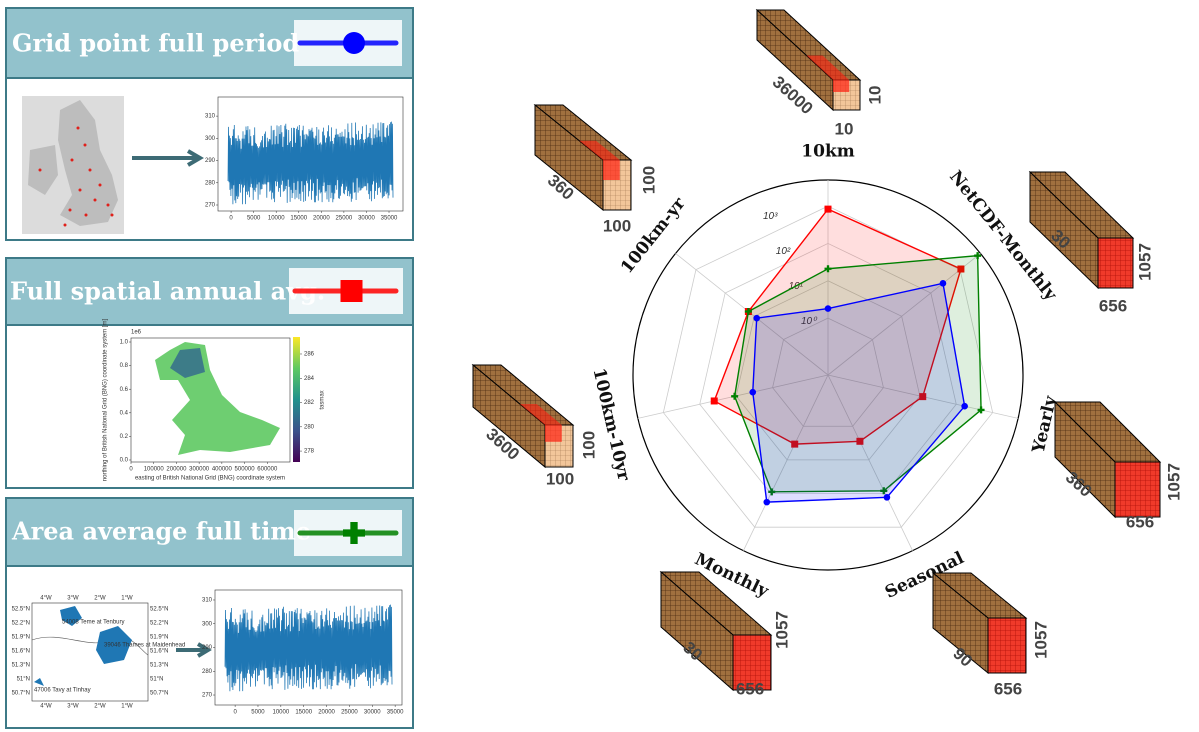 This screenshot has height=732, width=1199. What do you see at coordinates (298, 219) in the screenshot?
I see `x-tick-label: 15000` at bounding box center [298, 219].